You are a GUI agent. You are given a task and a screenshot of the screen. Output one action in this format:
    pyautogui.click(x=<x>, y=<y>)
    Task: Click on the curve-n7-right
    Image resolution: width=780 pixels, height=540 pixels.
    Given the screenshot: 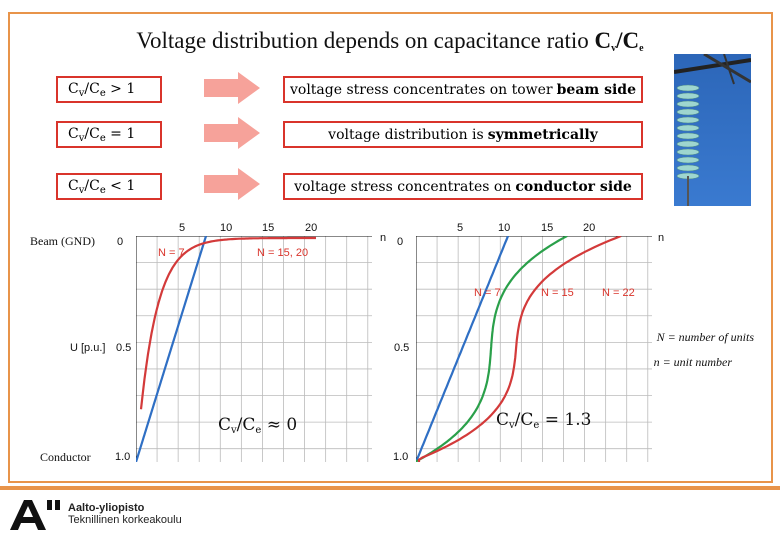 What is the action you would take?
    pyautogui.click(x=463, y=349)
    